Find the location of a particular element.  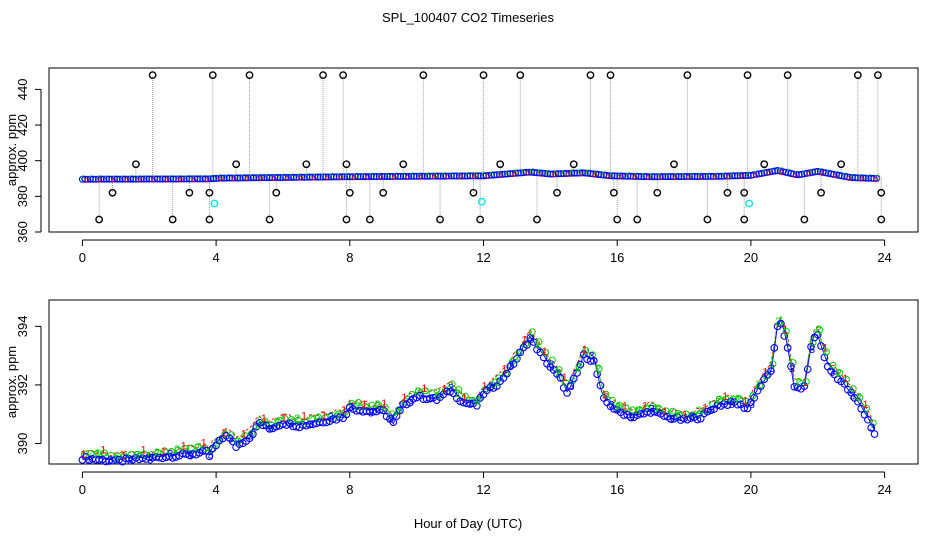

x-tick-label: 20 is located at coordinates (751, 489).